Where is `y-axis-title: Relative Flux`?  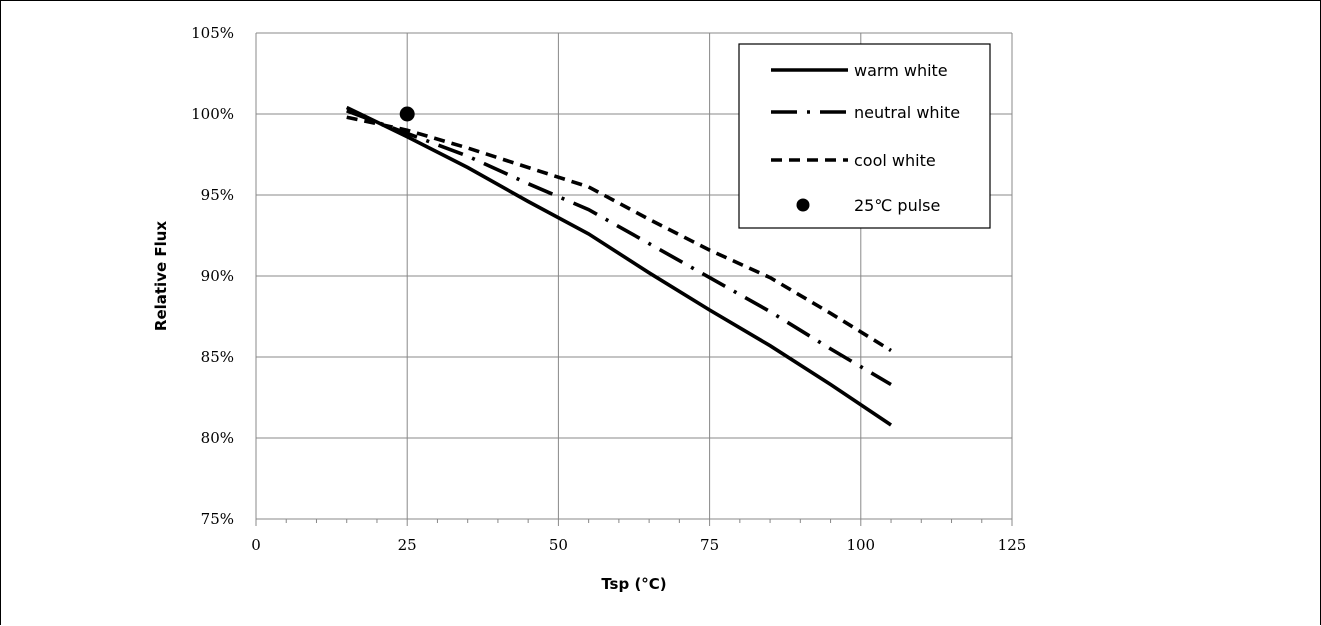 y-axis-title: Relative Flux is located at coordinates (161, 276).